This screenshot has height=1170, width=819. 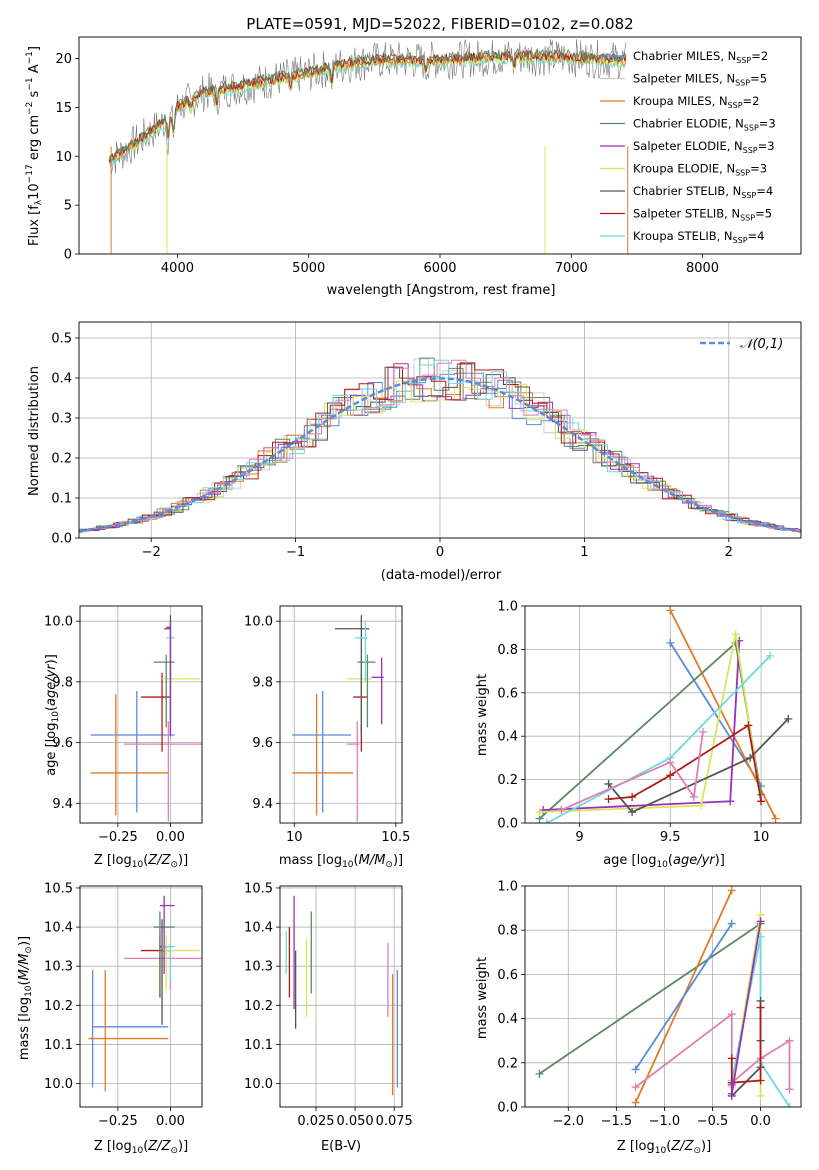 I want to click on x-tick-label: −0.5, so click(x=713, y=1121).